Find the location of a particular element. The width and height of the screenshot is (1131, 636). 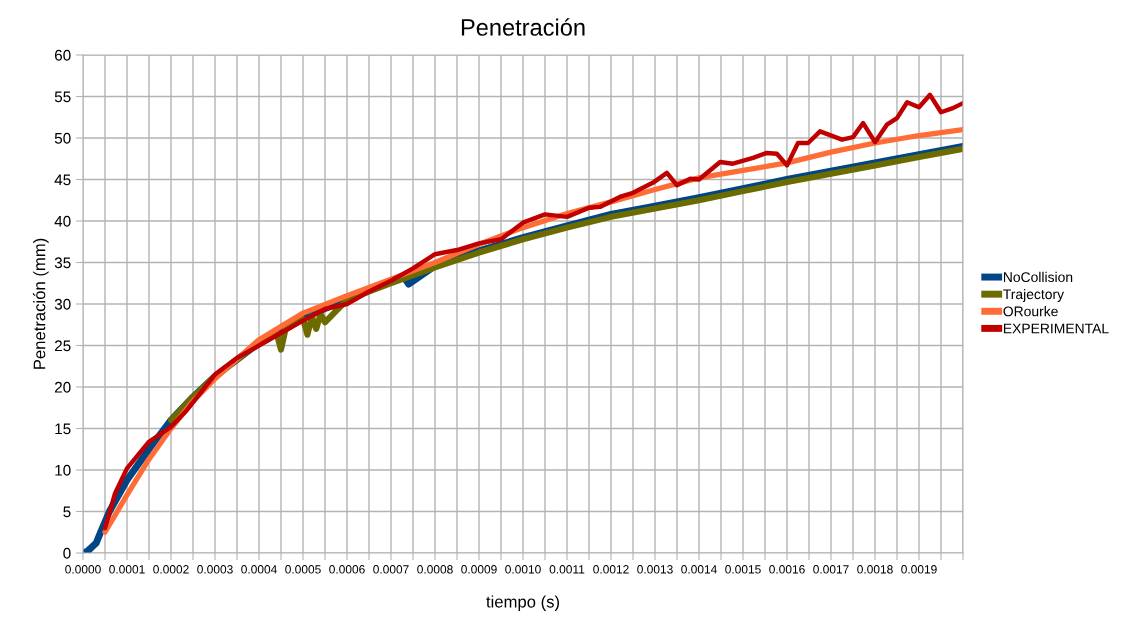

y-tick-label: 45 is located at coordinates (62, 180).